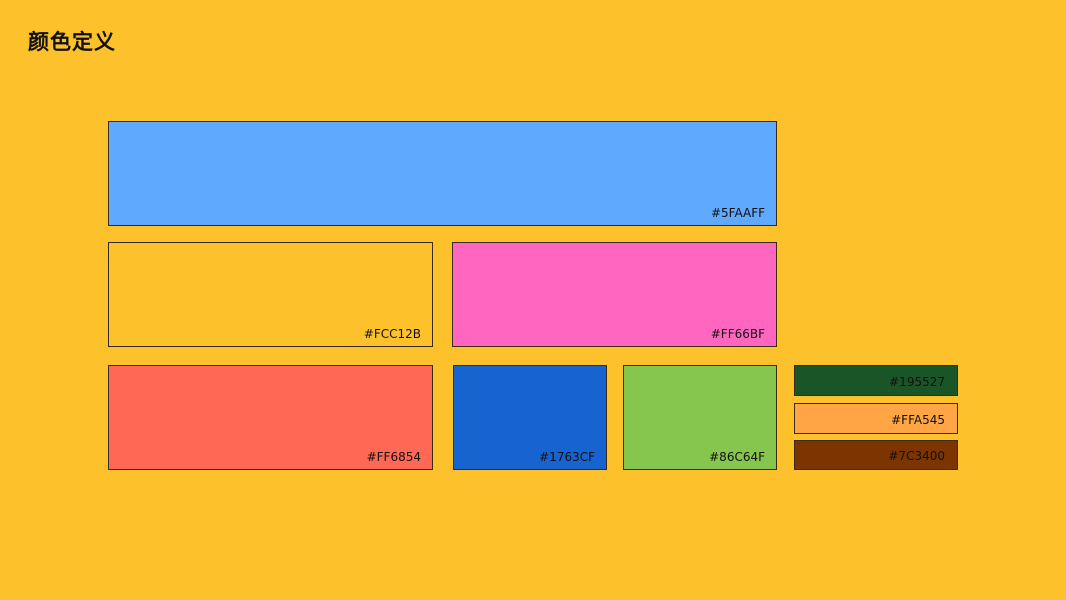  Describe the element at coordinates (876, 380) in the screenshot. I see `color-swatch: #195527` at that location.